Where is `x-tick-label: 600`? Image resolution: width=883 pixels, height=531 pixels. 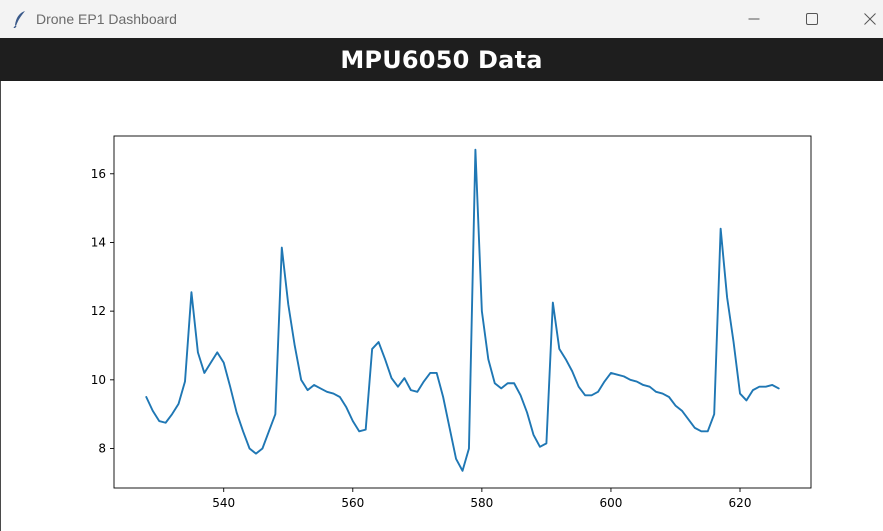
x-tick-label: 600 is located at coordinates (610, 503).